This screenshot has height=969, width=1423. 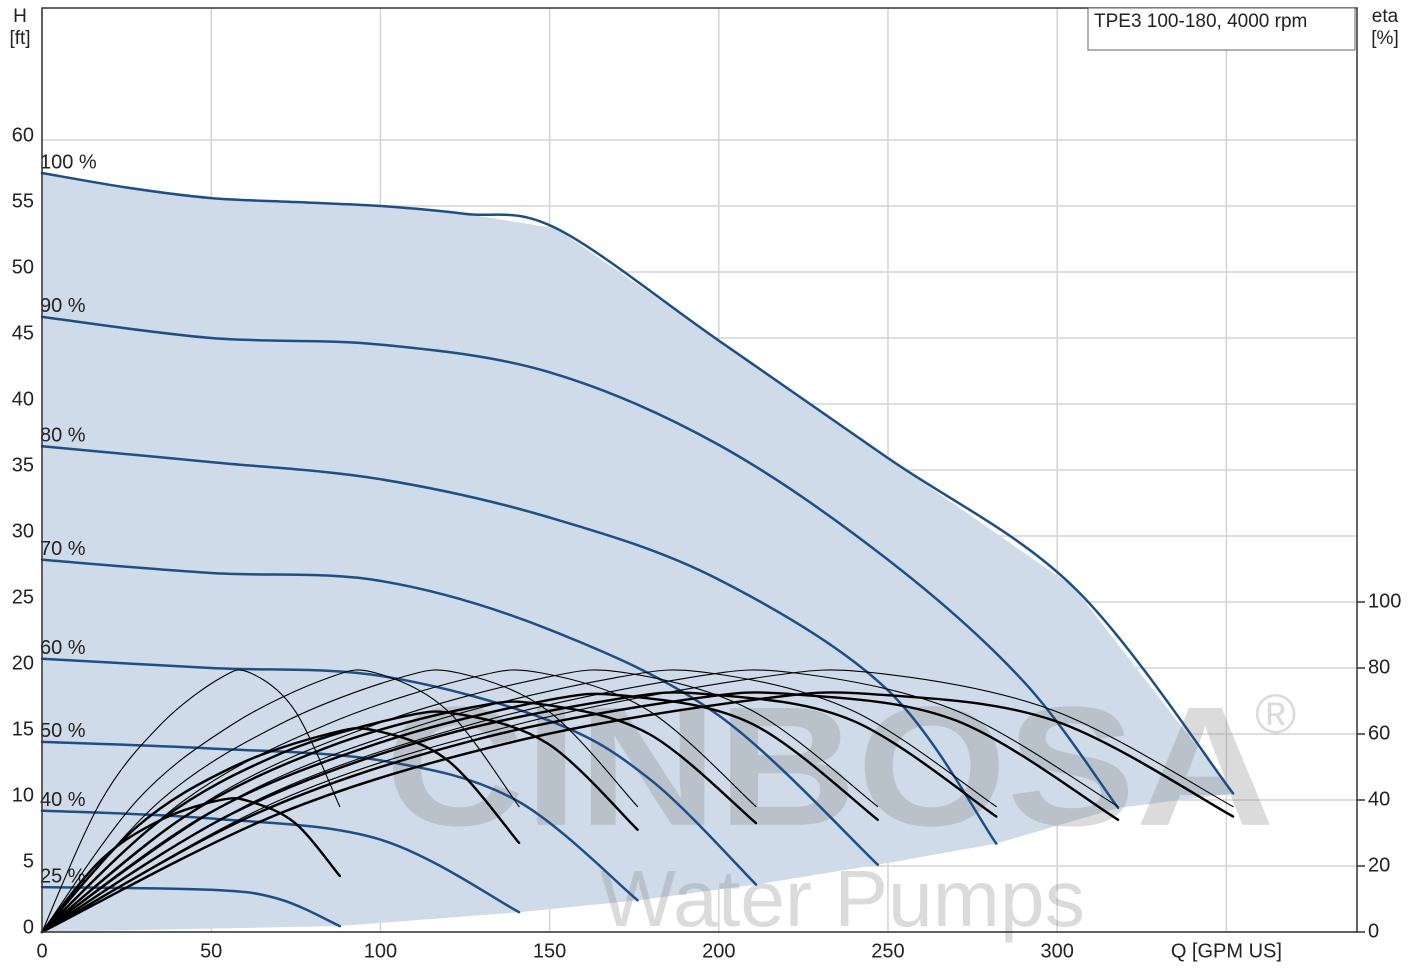 What do you see at coordinates (68, 162) in the screenshot?
I see `curve-label: 100 %` at bounding box center [68, 162].